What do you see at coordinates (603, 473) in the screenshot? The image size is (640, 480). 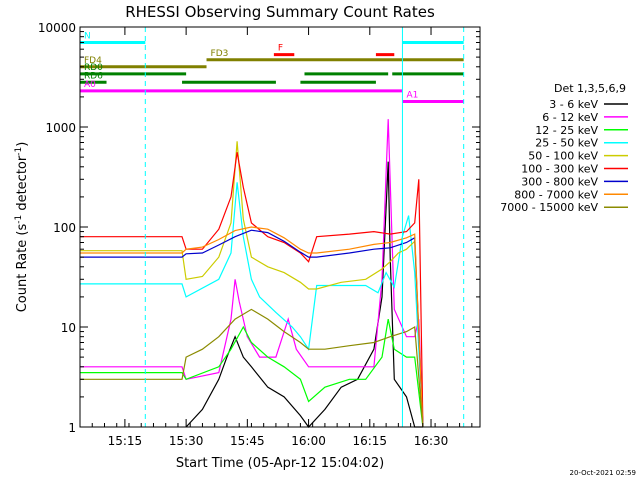 I see `timestamp: 20-Oct-2021 02:59` at bounding box center [603, 473].